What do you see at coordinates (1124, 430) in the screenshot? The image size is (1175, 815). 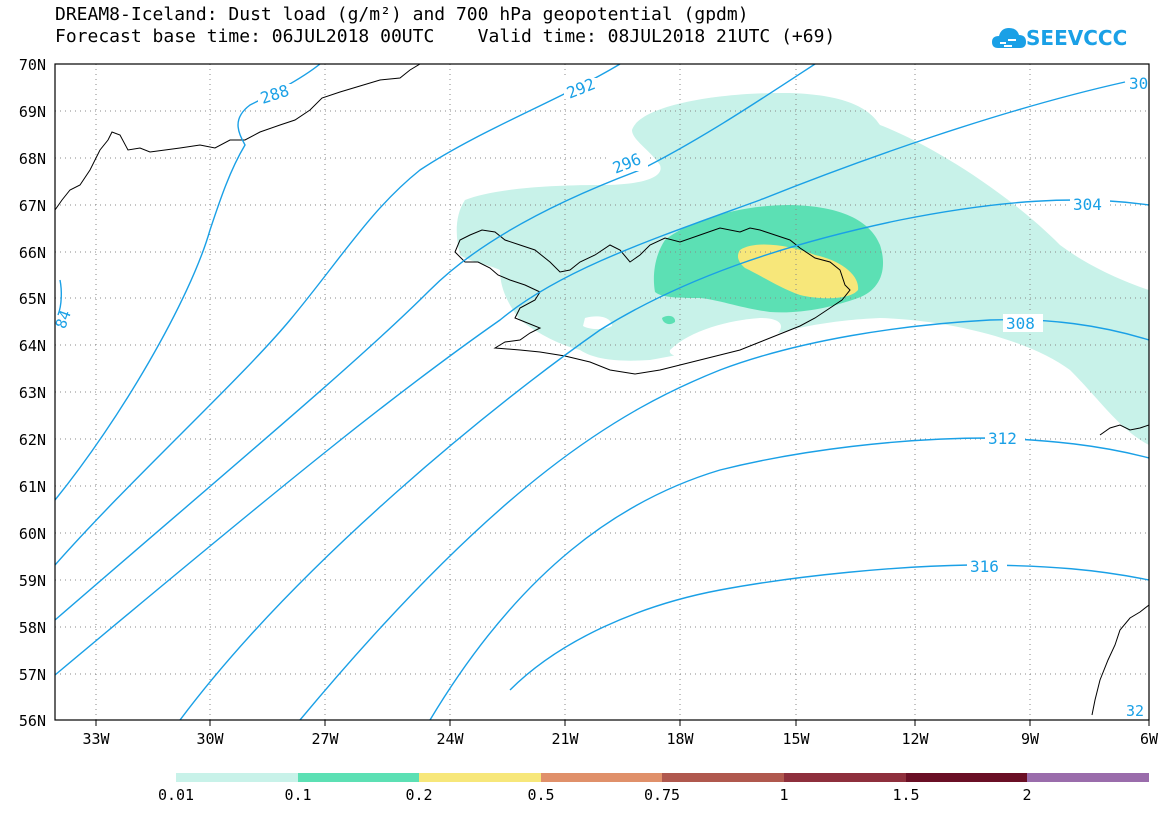 I see `faroe-coast` at bounding box center [1124, 430].